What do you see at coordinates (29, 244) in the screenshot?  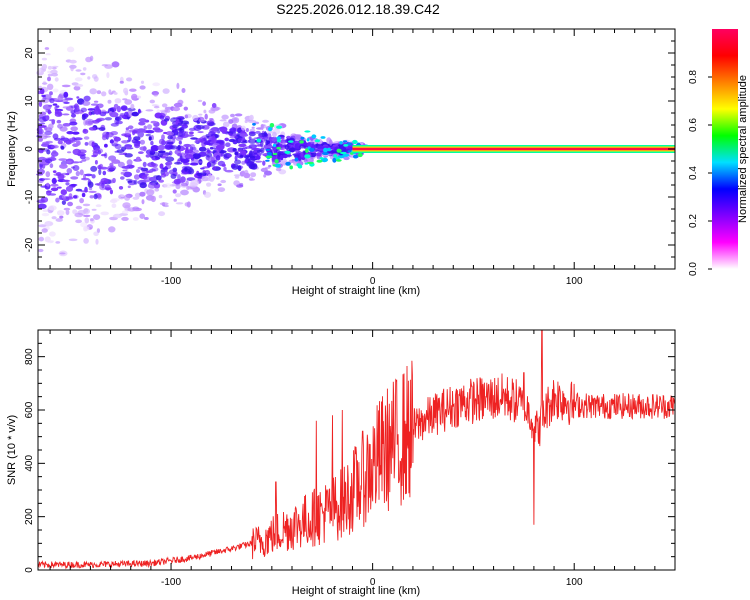 I see `spectrogram-ytick-label: -20` at bounding box center [29, 244].